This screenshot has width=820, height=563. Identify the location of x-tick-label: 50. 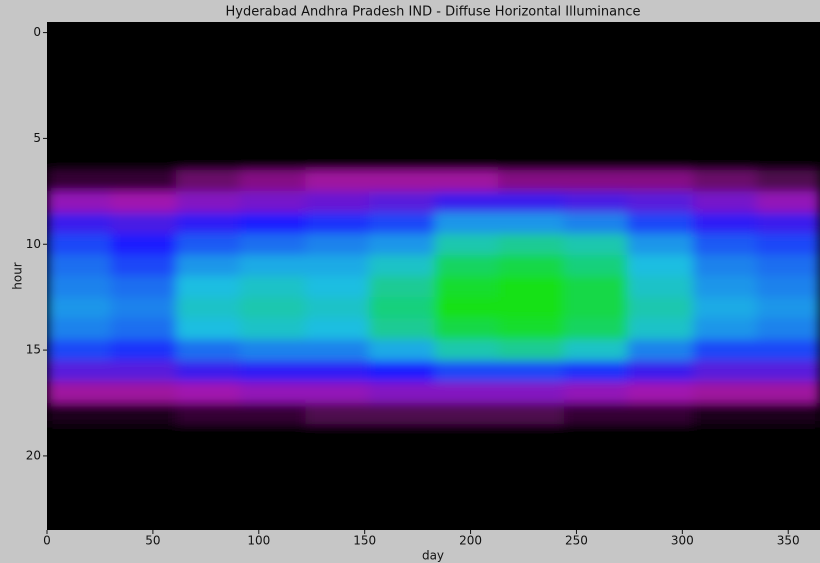
(152, 541).